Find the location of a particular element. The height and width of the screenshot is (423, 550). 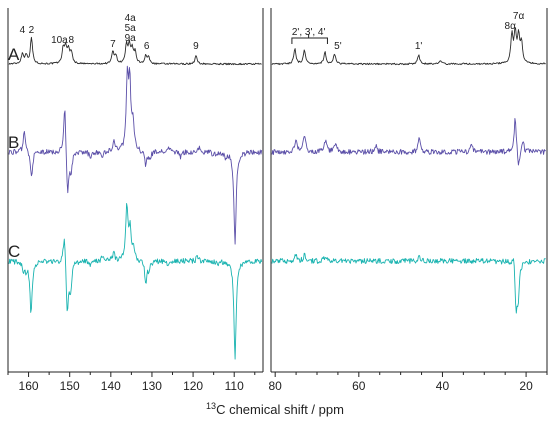

series-label-B: B is located at coordinates (13, 142).